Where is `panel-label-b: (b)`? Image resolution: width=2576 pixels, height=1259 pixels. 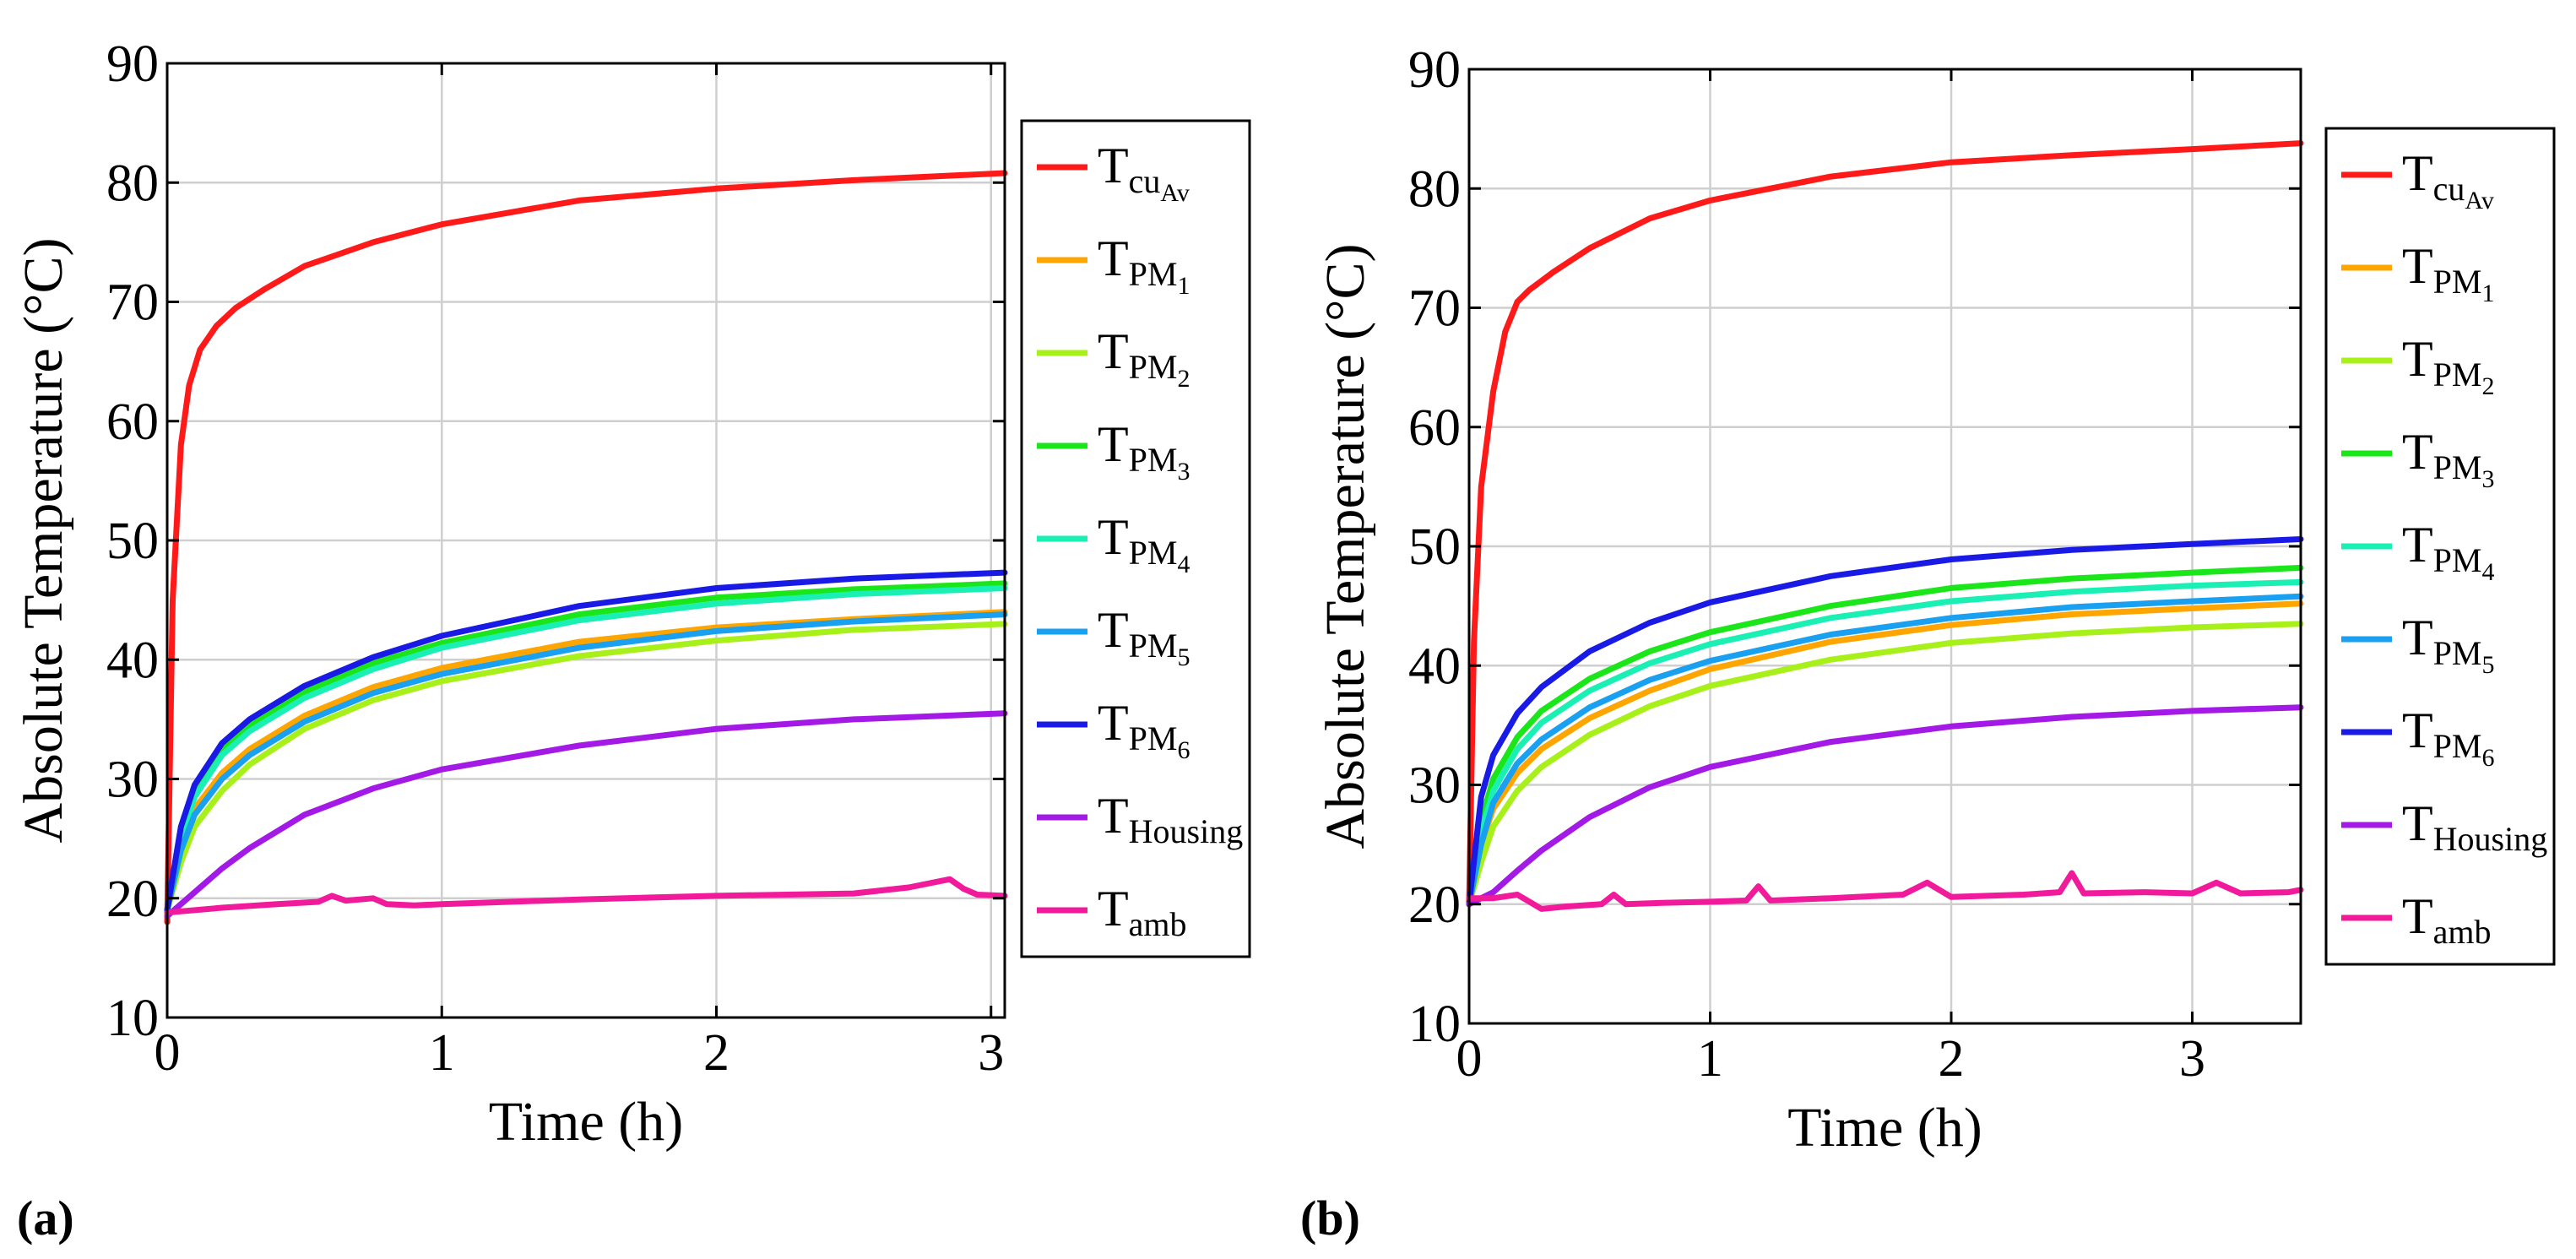 panel-label-b: (b) is located at coordinates (1330, 1218).